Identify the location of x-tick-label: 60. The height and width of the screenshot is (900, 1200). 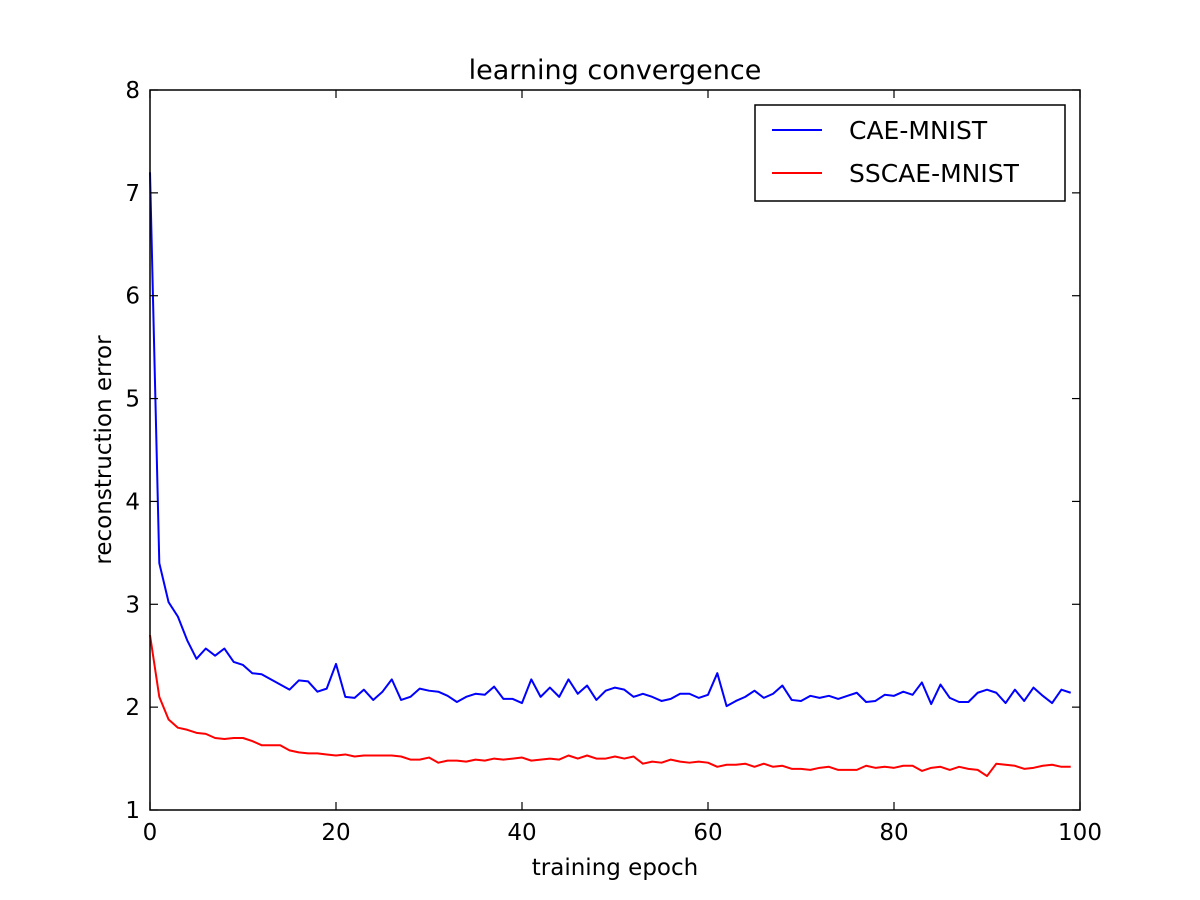
(707, 833).